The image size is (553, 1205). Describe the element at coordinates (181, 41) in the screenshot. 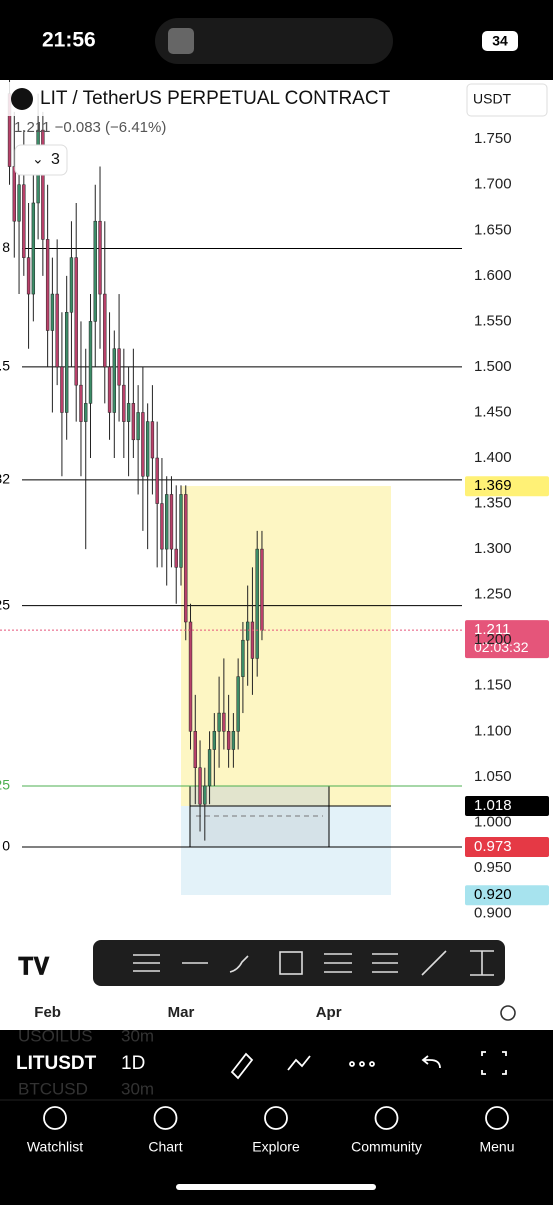

I see `app-icon` at that location.